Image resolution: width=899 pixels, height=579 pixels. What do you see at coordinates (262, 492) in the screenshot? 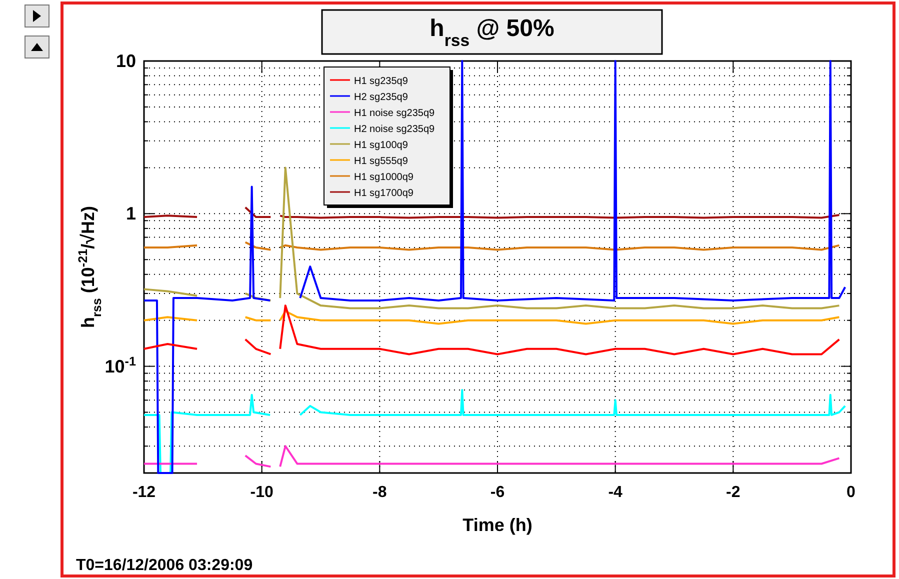
I see `x-tick-label: -10` at bounding box center [262, 492].